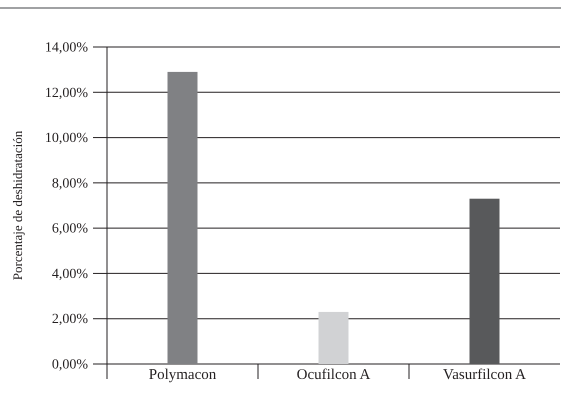  What do you see at coordinates (70, 184) in the screenshot?
I see `y-tick-label: 8,00%` at bounding box center [70, 184].